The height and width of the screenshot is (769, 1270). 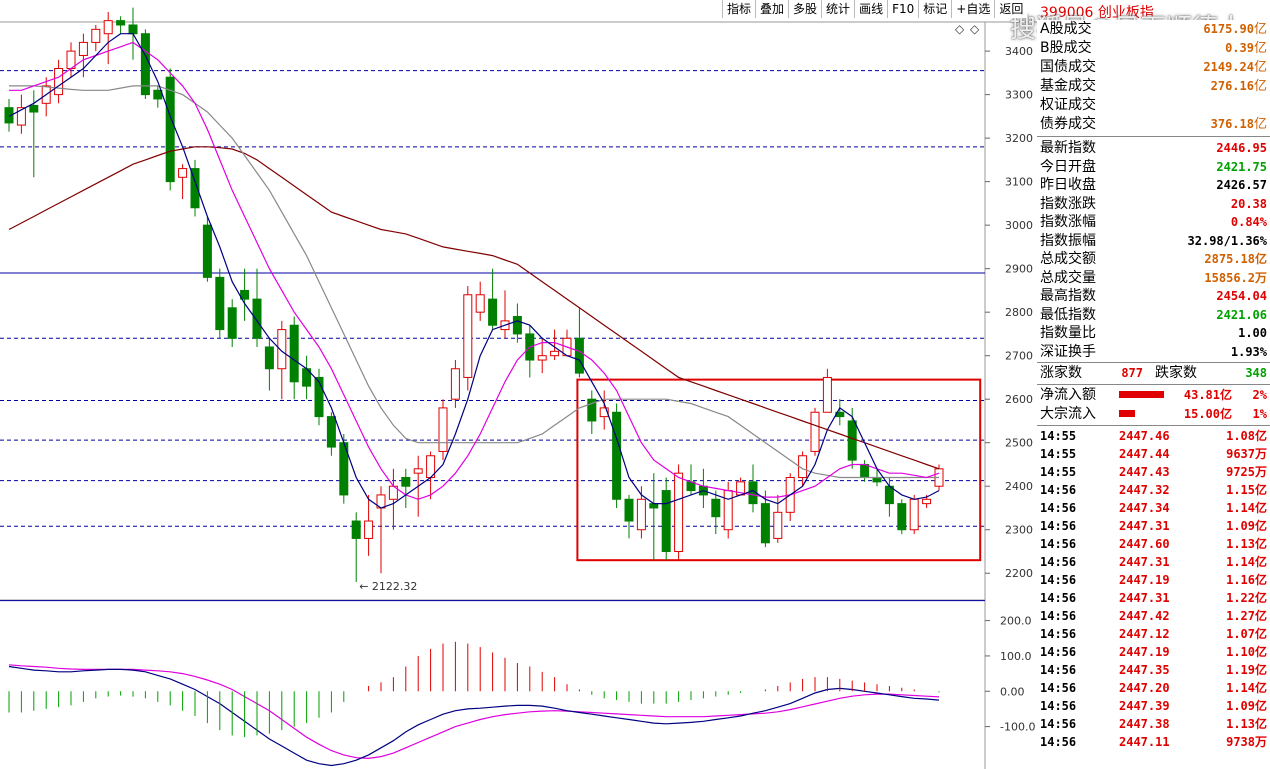 I want to click on index-info-value: 1.93%, so click(x=1248, y=351).